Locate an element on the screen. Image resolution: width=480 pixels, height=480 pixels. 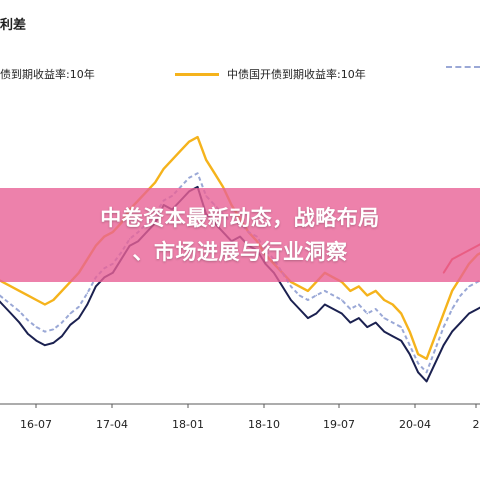
x-tick-label: 17-04 is located at coordinates (112, 424).